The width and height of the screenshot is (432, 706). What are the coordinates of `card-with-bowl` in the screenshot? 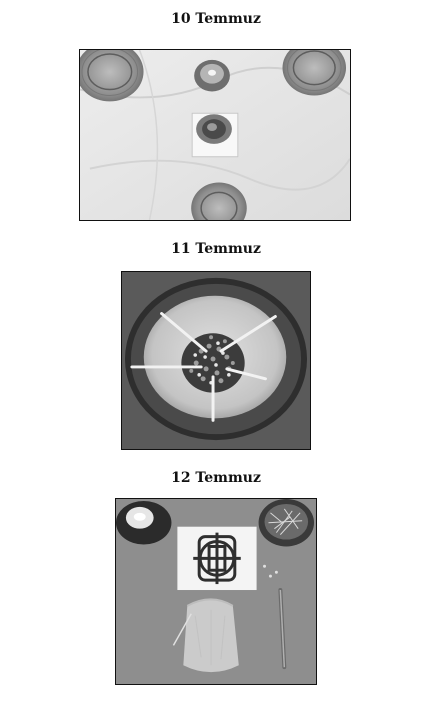 It's located at (215, 135).